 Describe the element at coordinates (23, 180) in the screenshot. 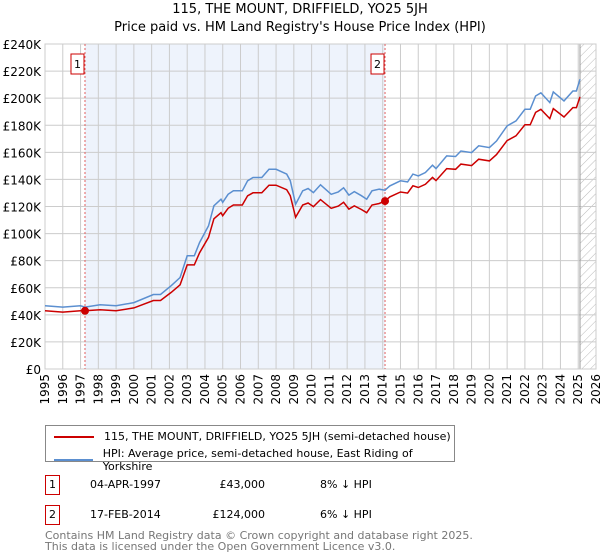

I see `y-tick-label: £140K` at that location.